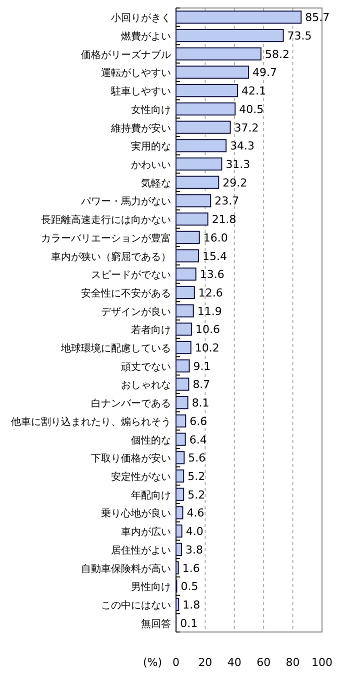  Describe the element at coordinates (151, 146) in the screenshot. I see `y-tick-label: 実用的な` at that location.